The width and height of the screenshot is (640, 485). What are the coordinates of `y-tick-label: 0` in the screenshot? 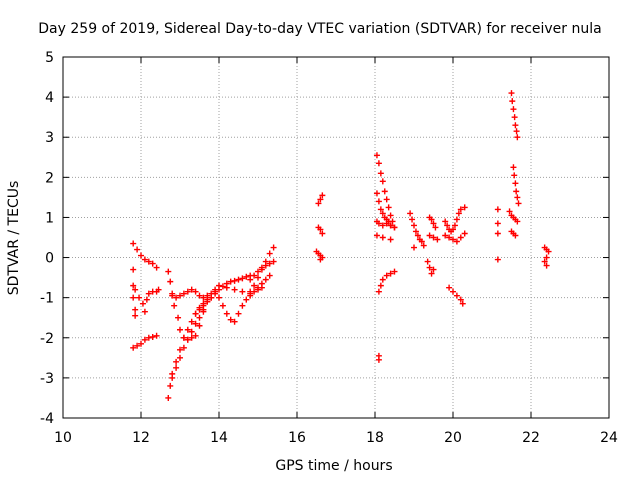 It's located at (49, 259).